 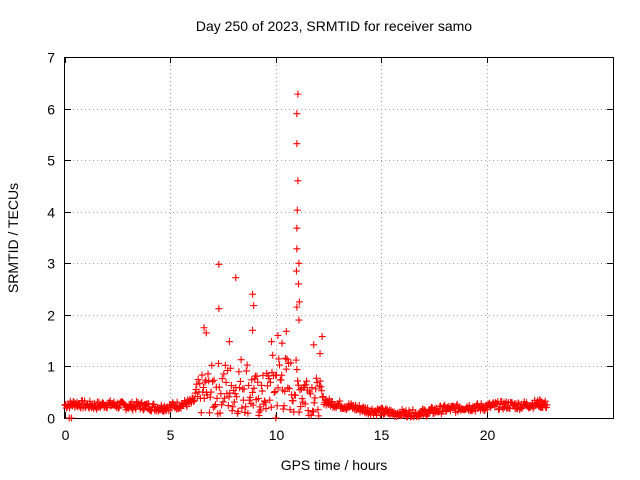 I want to click on y-tick-label: 0, so click(x=51, y=419).